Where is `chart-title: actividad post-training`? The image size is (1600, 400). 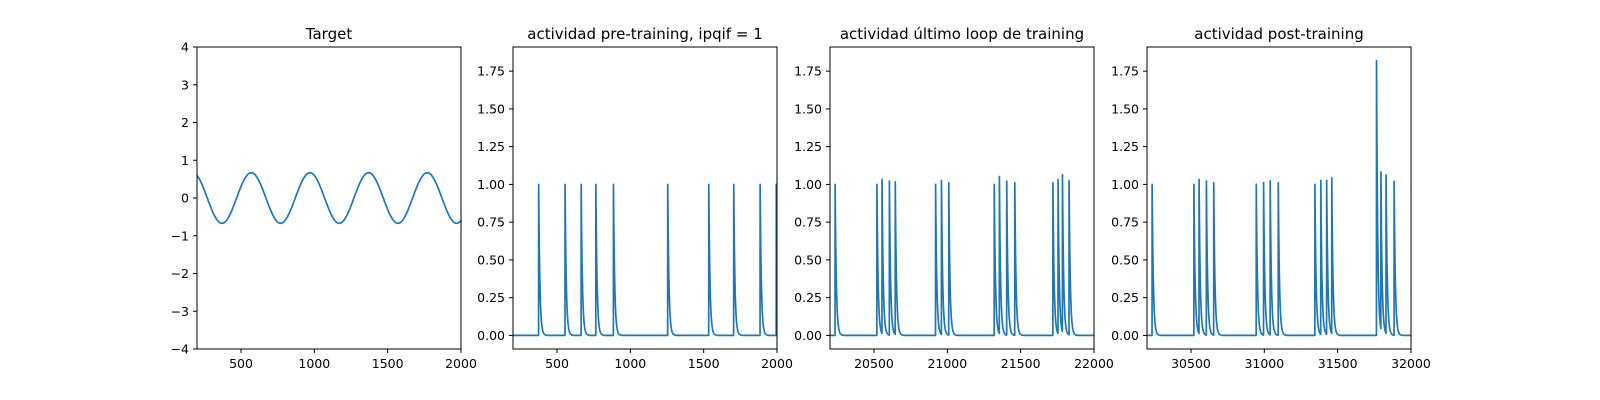 chart-title: actividad post-training is located at coordinates (1278, 34).